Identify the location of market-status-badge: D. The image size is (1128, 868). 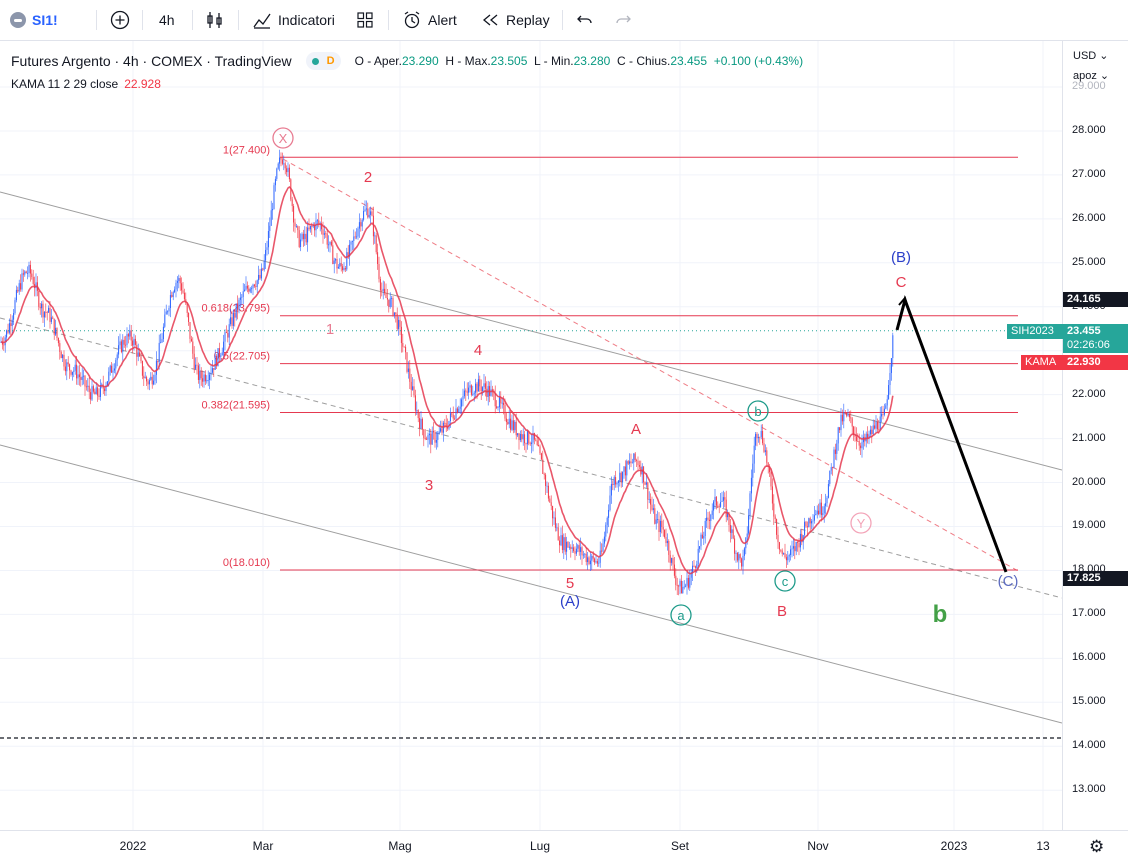
(323, 61).